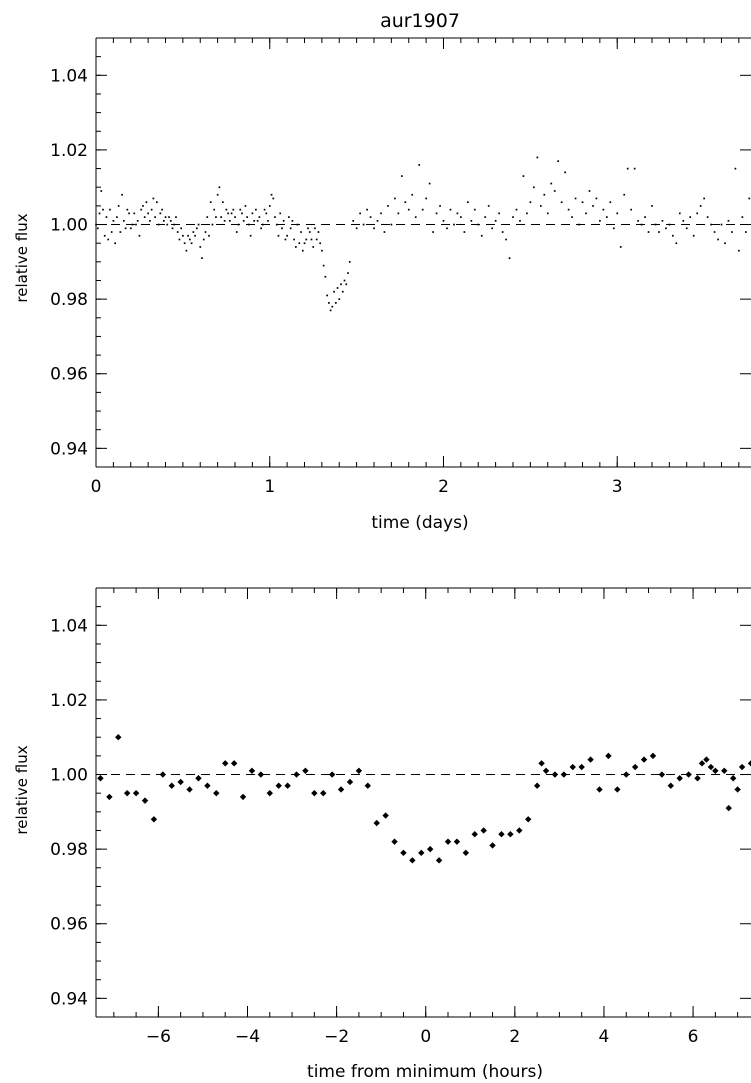 The height and width of the screenshot is (1083, 751). Describe the element at coordinates (269, 487) in the screenshot. I see `x-tick-label: 1` at that location.